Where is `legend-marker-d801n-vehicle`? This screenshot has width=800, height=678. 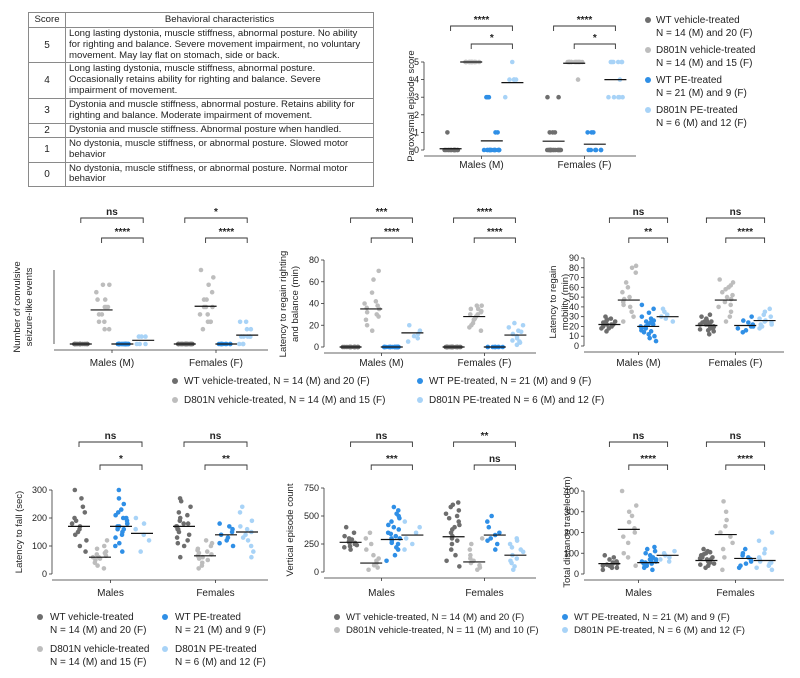 legend-marker-d801n-vehicle is located at coordinates (40, 649).